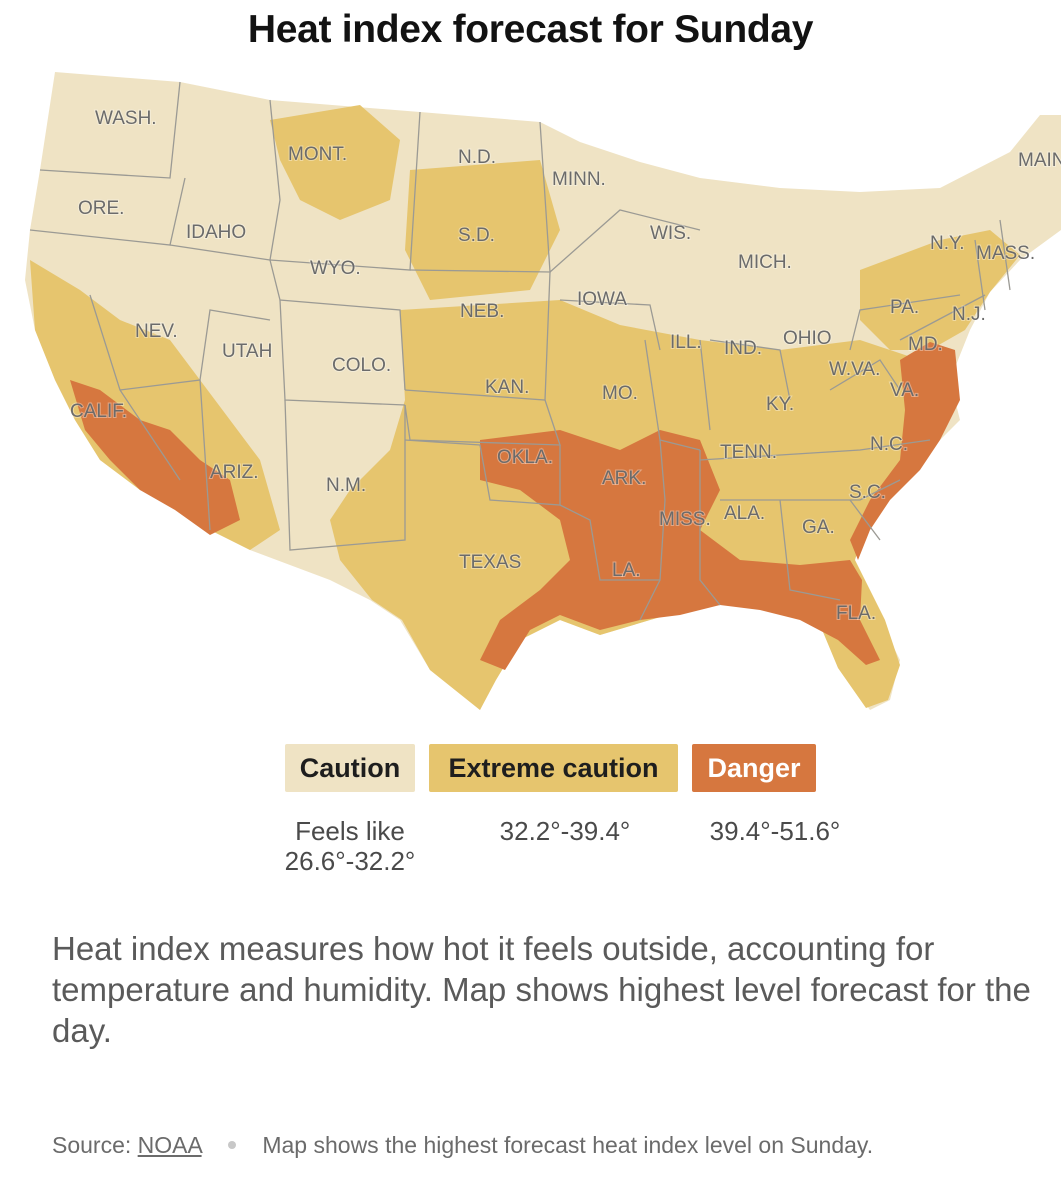 Image resolution: width=1061 pixels, height=1200 pixels. Describe the element at coordinates (482, 311) in the screenshot. I see `state-label-neb: NEB.` at that location.